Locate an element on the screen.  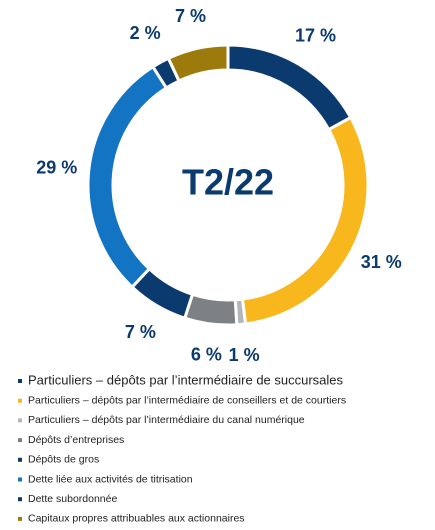
legend-label: Dépôts de gros is located at coordinates (63, 460).